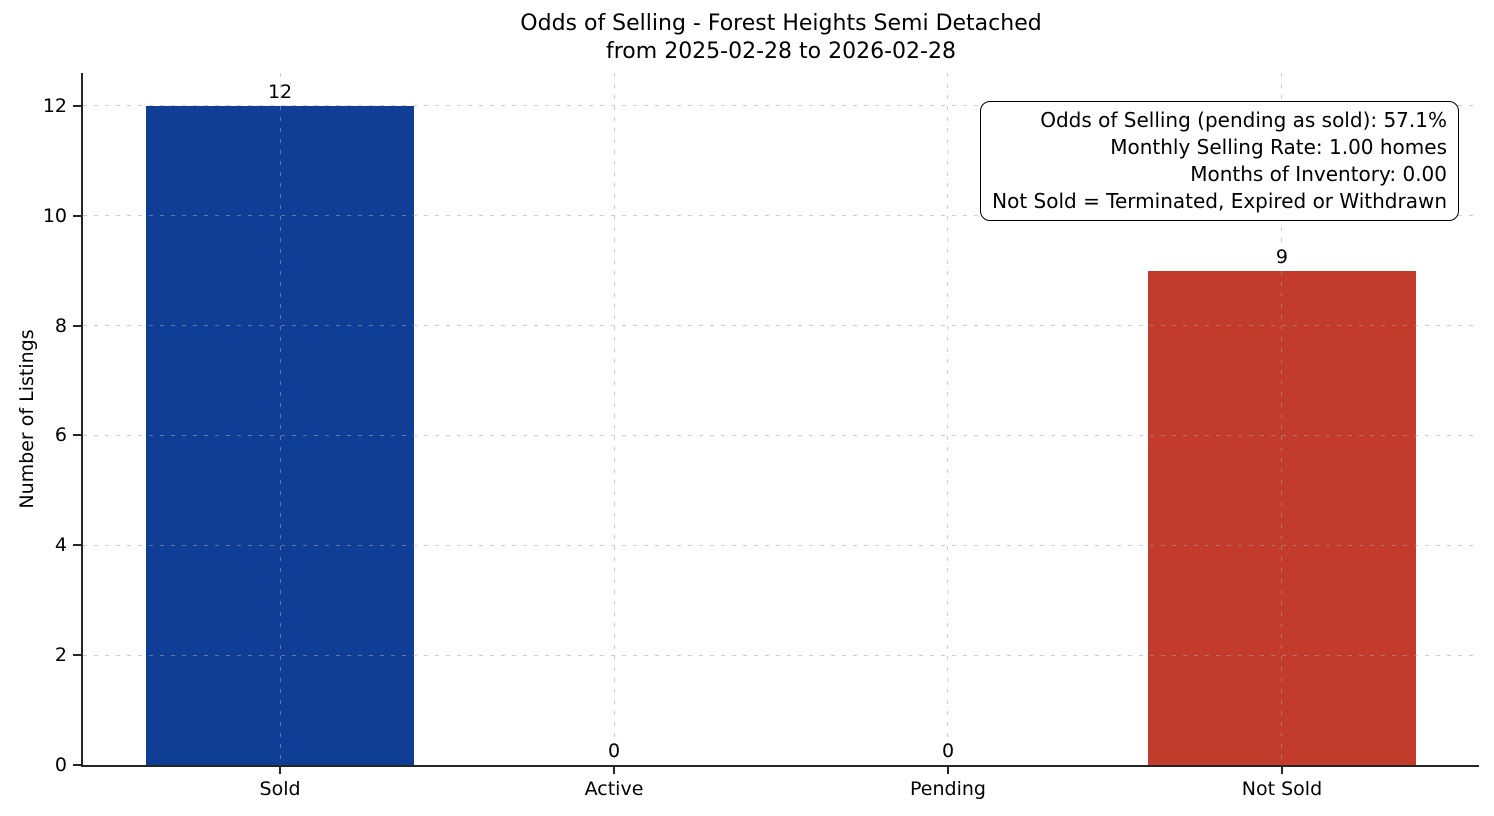 The height and width of the screenshot is (816, 1494). What do you see at coordinates (948, 751) in the screenshot?
I see `bar-value-label-pending: 0` at bounding box center [948, 751].